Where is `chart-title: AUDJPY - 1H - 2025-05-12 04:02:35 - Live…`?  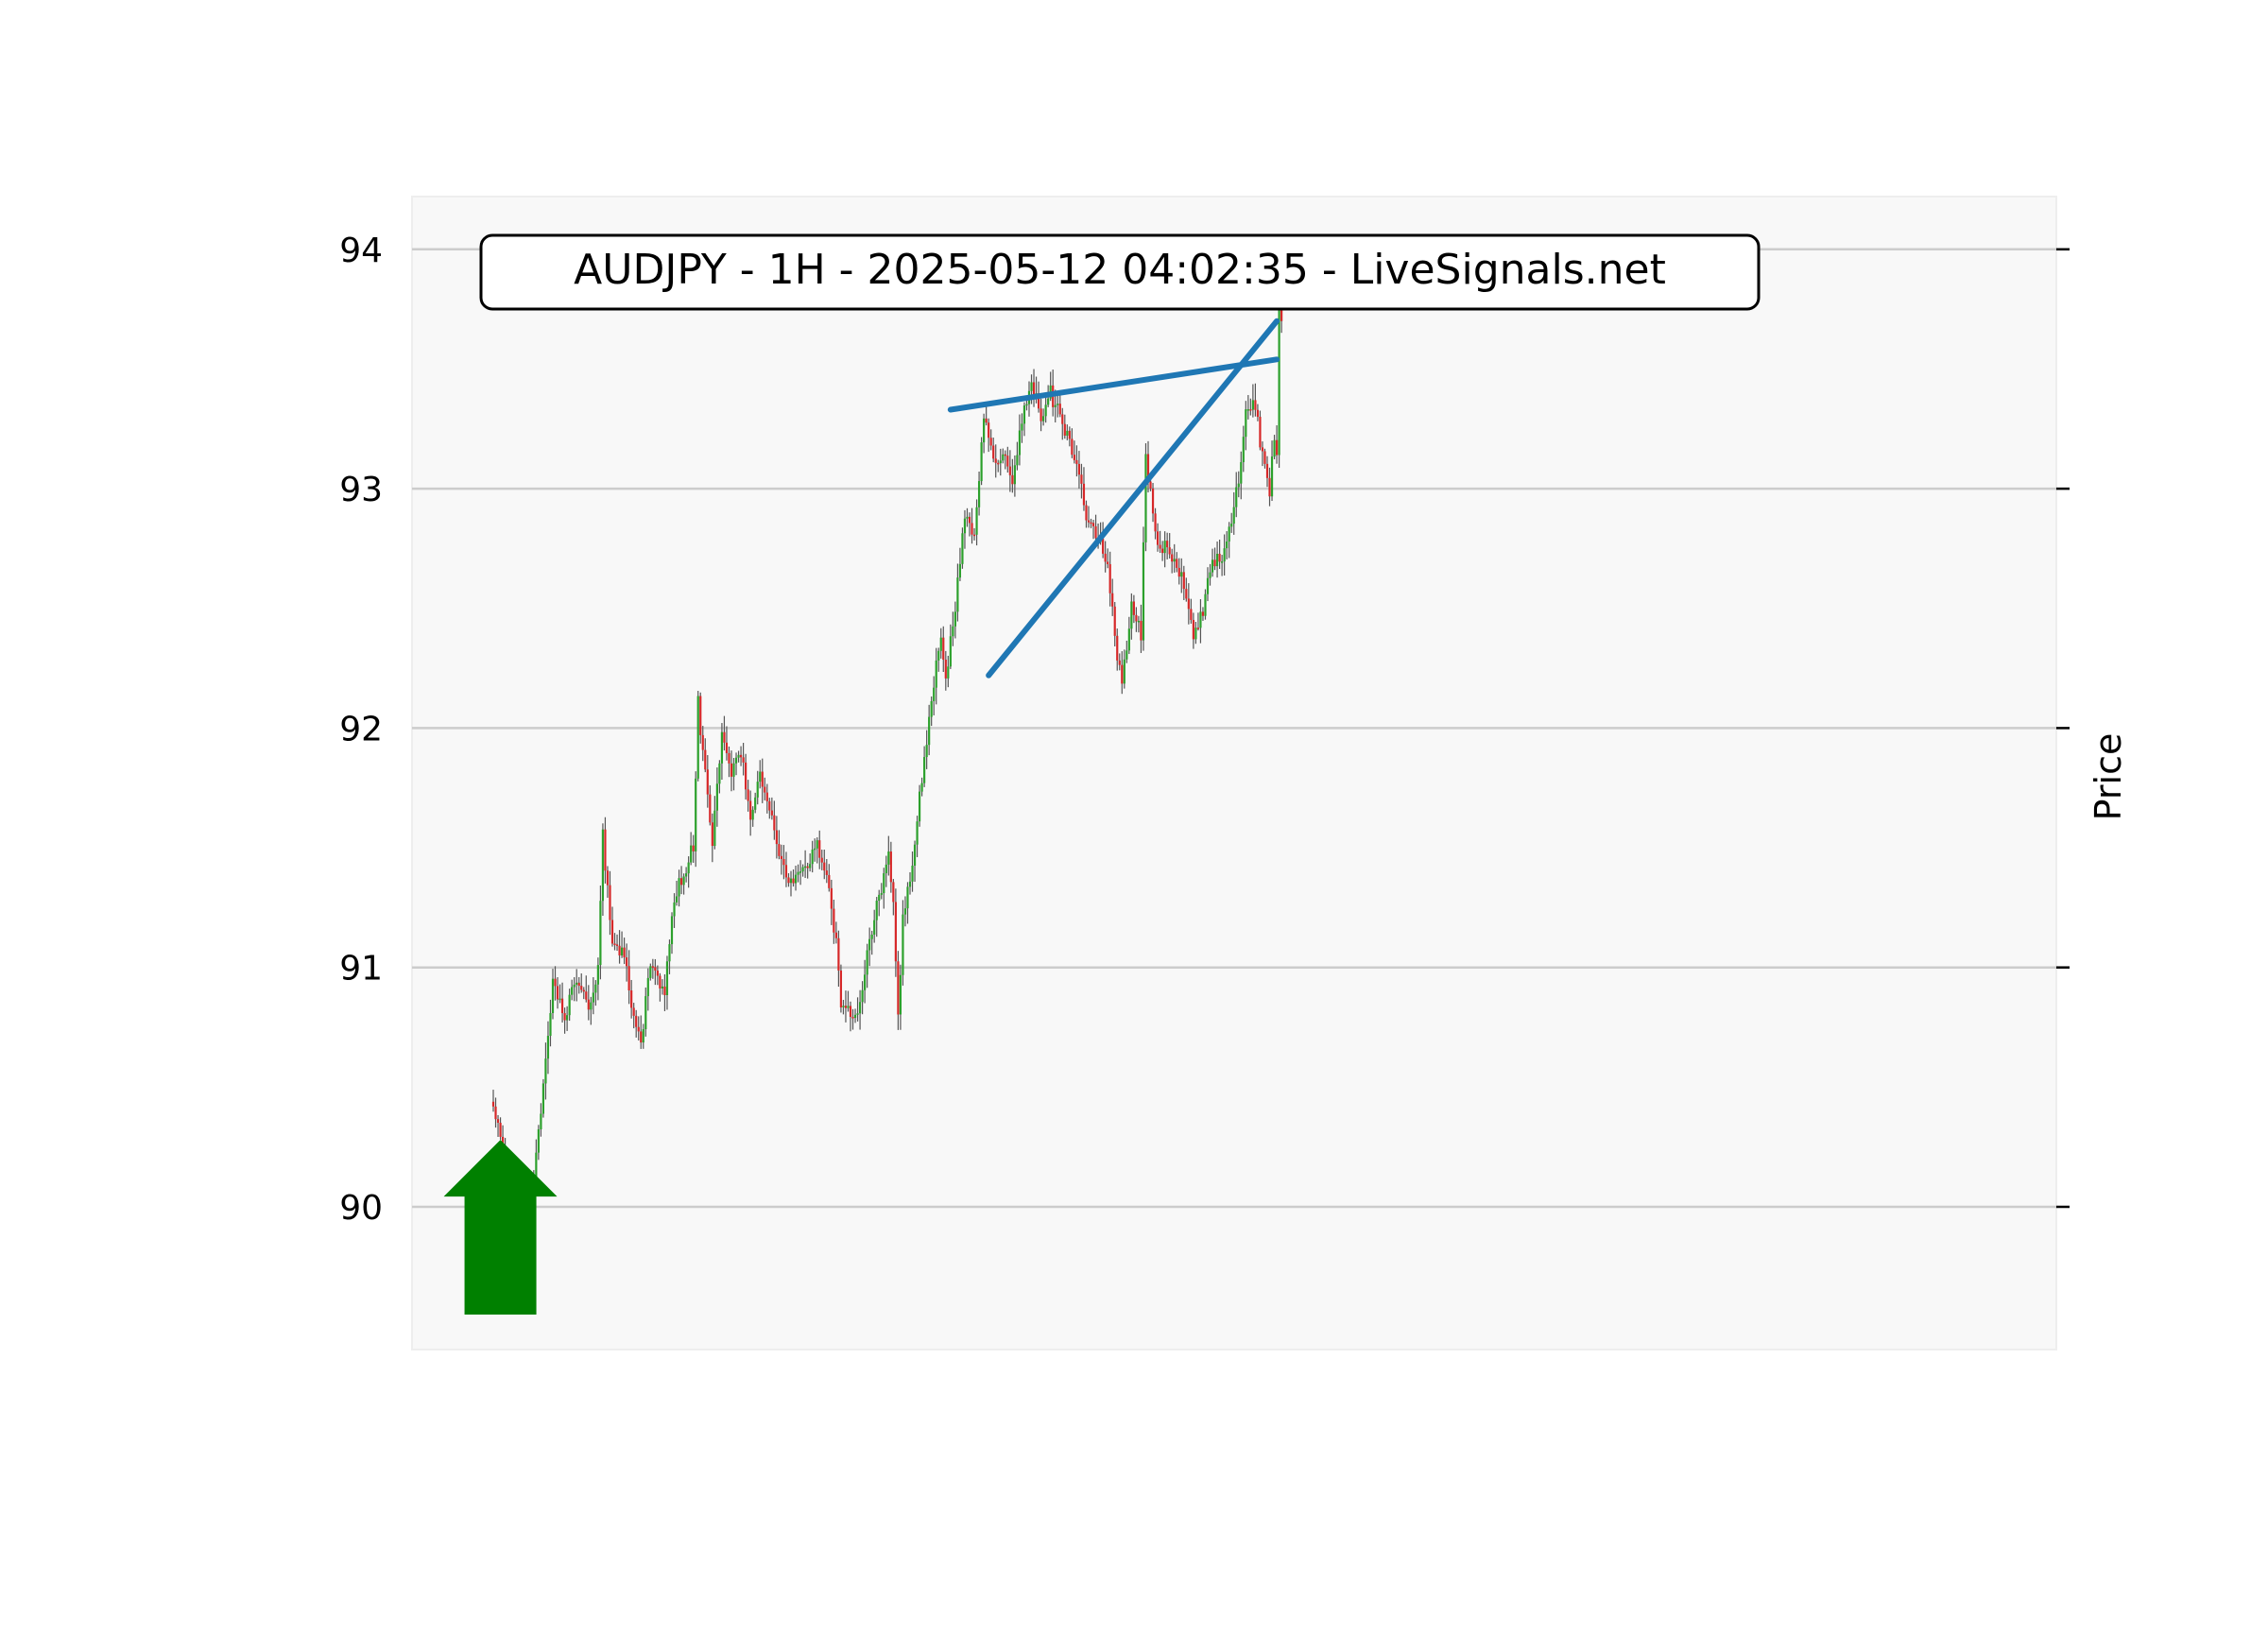 chart-title: AUDJPY - 1H - 2025-05-12 04:02:35 - Live… is located at coordinates (1120, 270).